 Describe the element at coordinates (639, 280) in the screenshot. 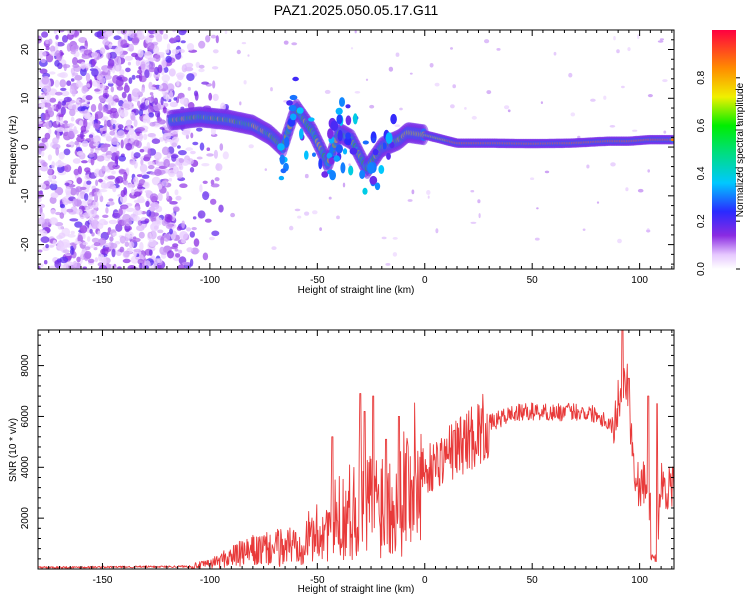

I see `x-tick-label: 100` at that location.